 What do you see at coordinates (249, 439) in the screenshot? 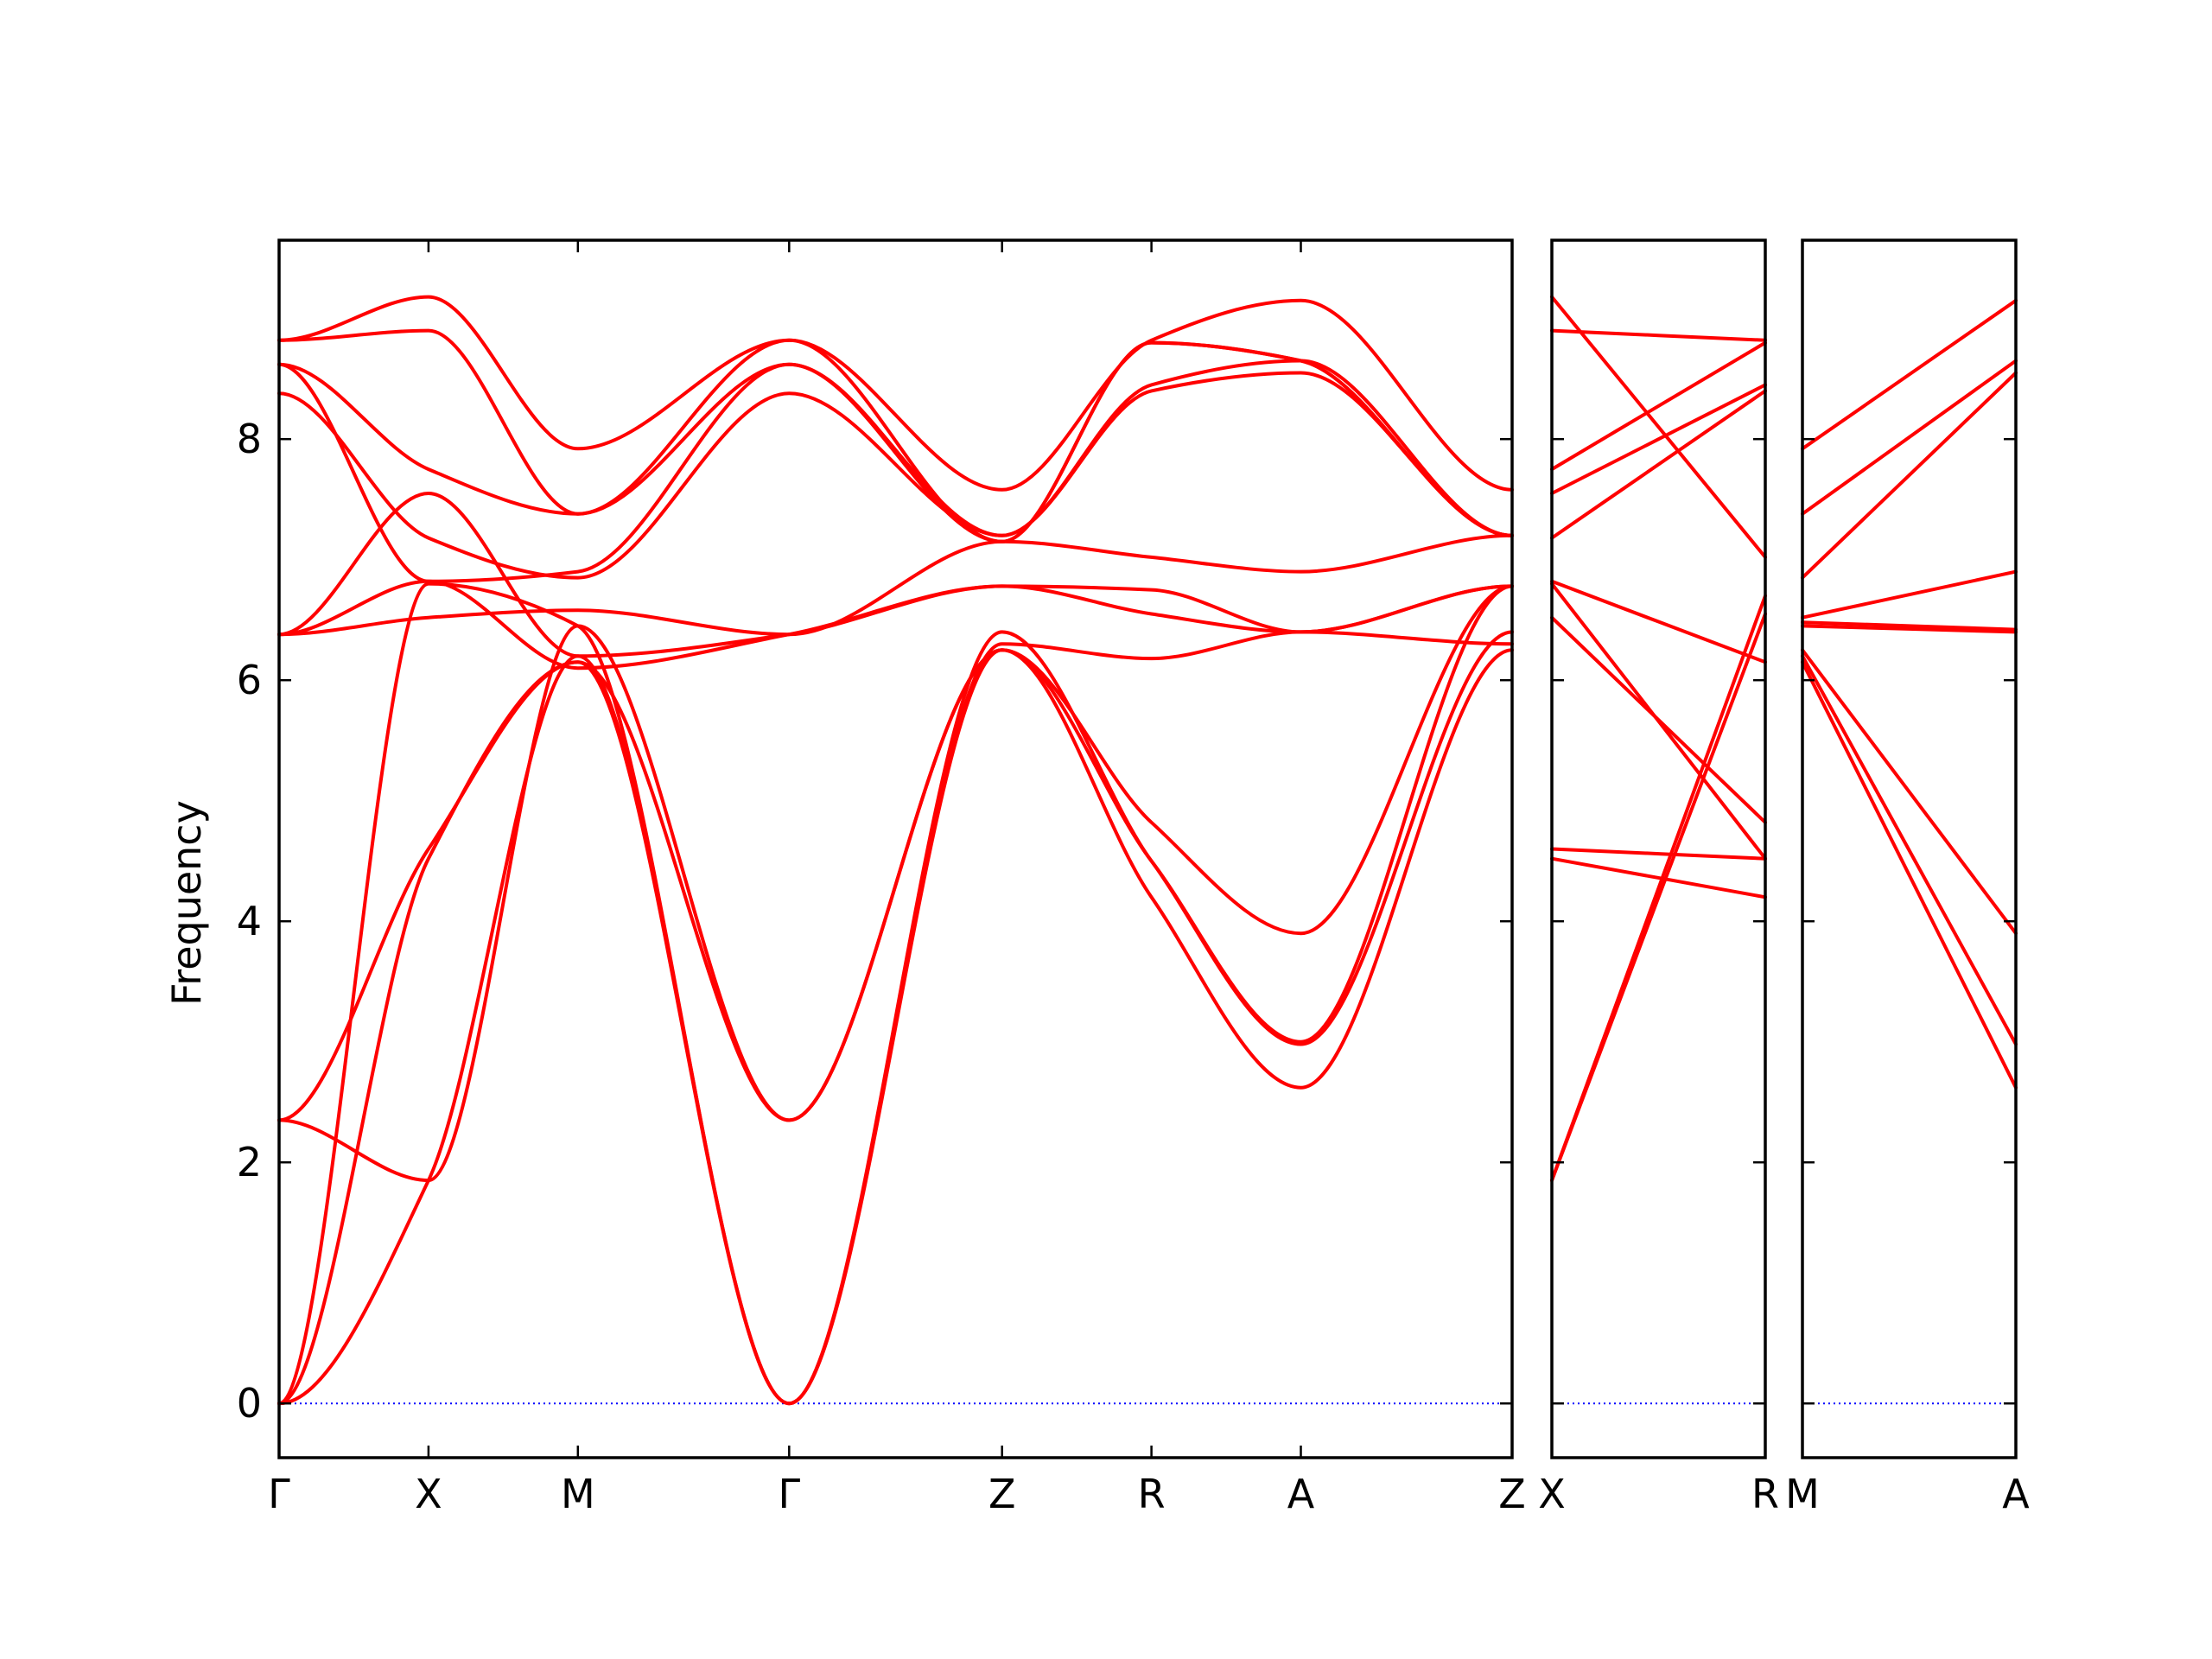
I see `y-tick-label: 8` at bounding box center [249, 439].